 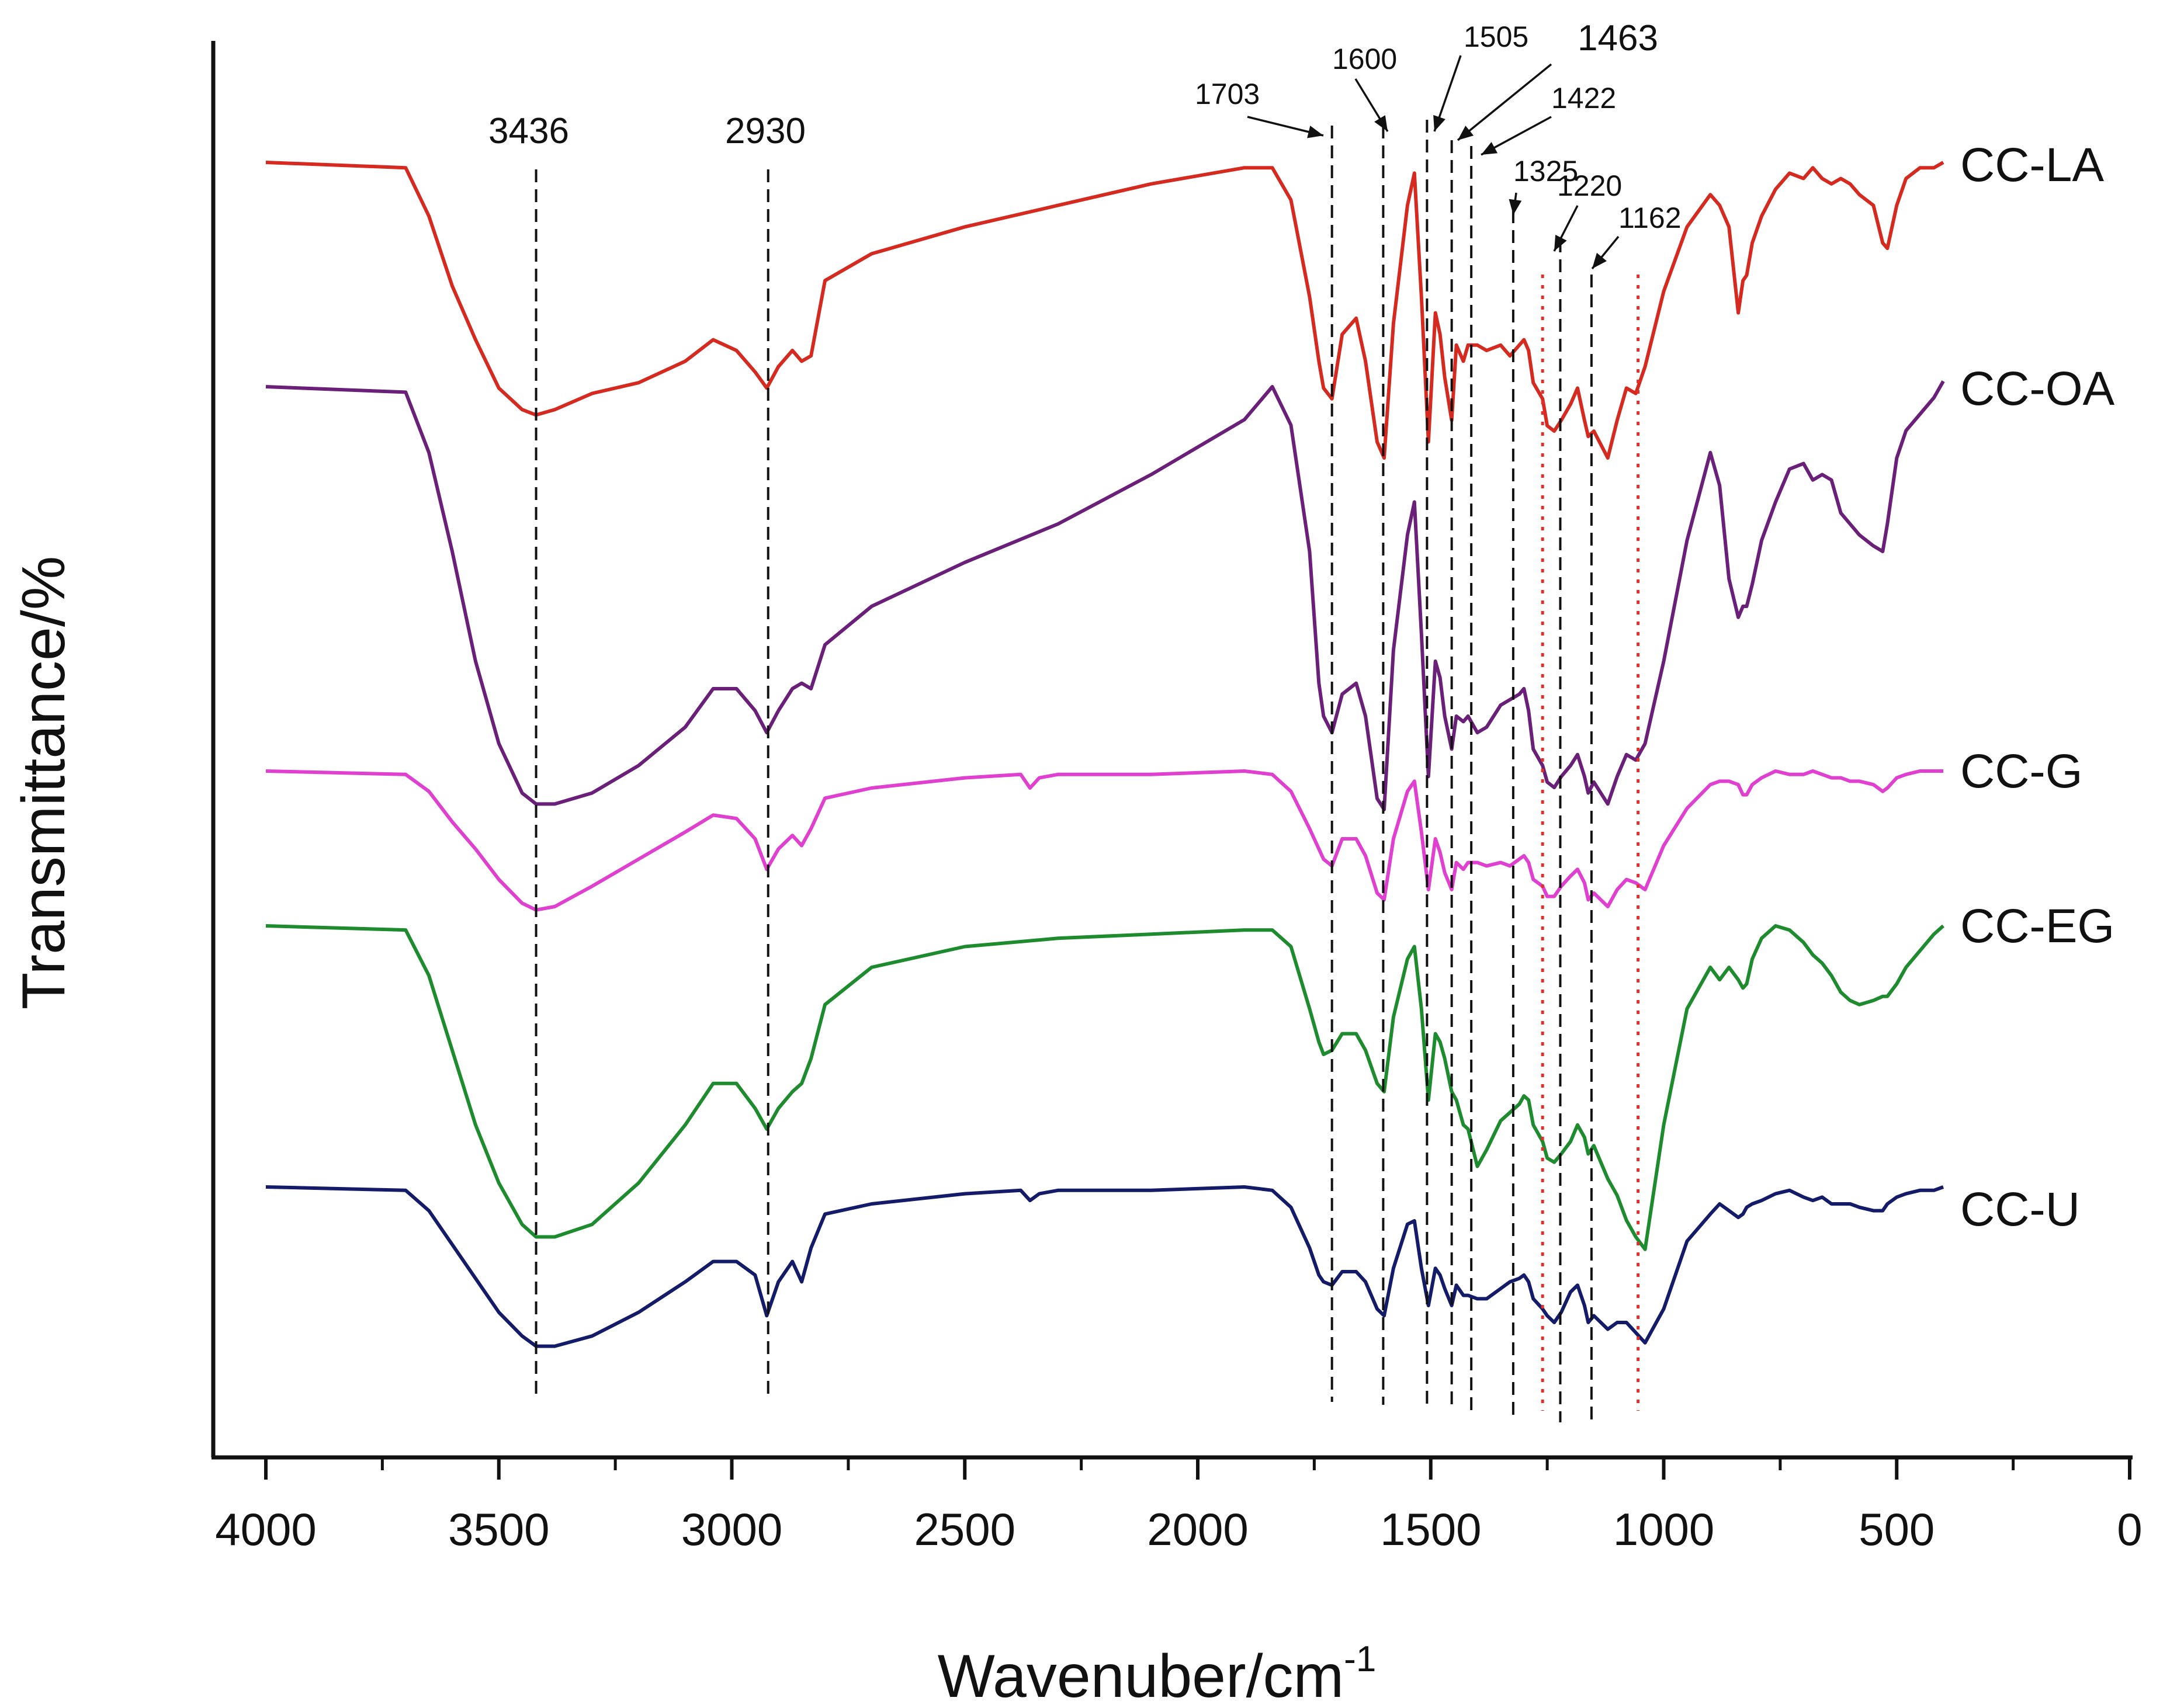 I want to click on peak-label-3436: 3436, so click(x=528, y=131).